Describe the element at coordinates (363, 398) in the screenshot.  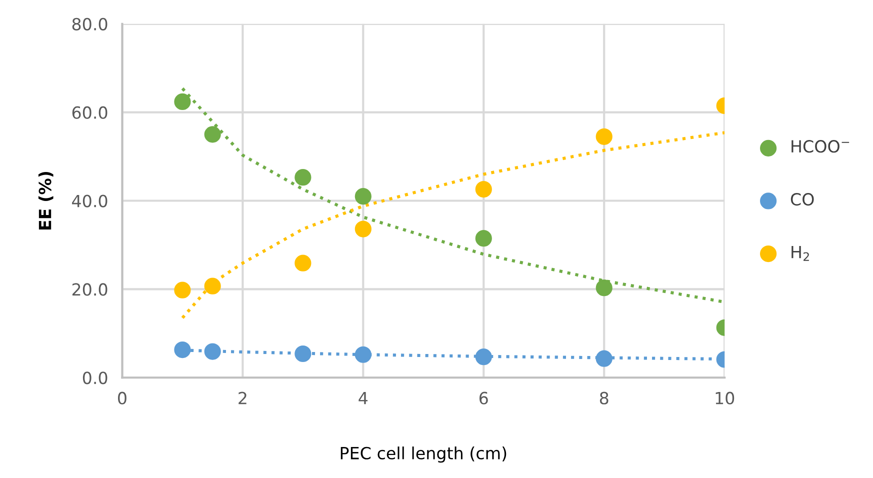
I see `x-tick-label: 4` at that location.